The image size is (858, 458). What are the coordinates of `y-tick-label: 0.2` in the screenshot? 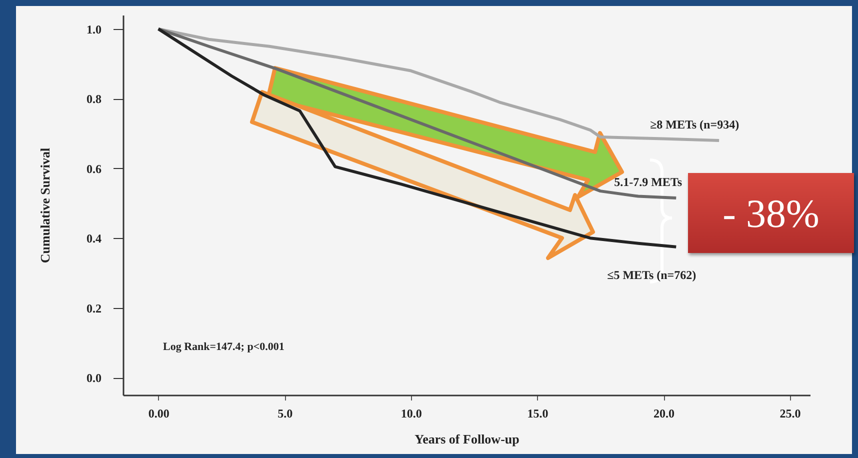 It's located at (94, 308).